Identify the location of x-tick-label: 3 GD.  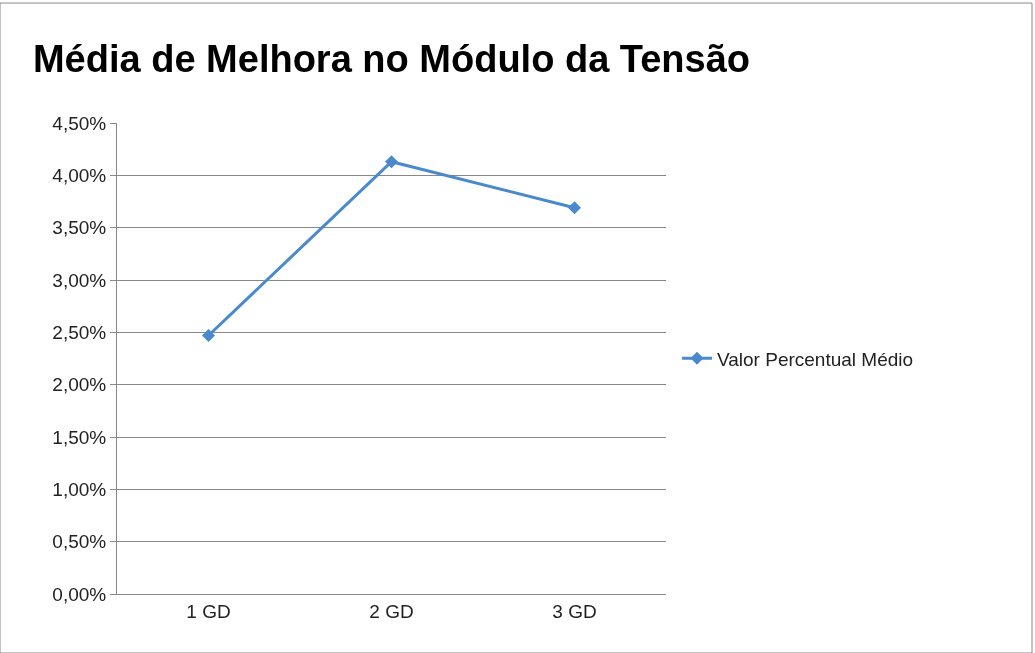
(574, 611).